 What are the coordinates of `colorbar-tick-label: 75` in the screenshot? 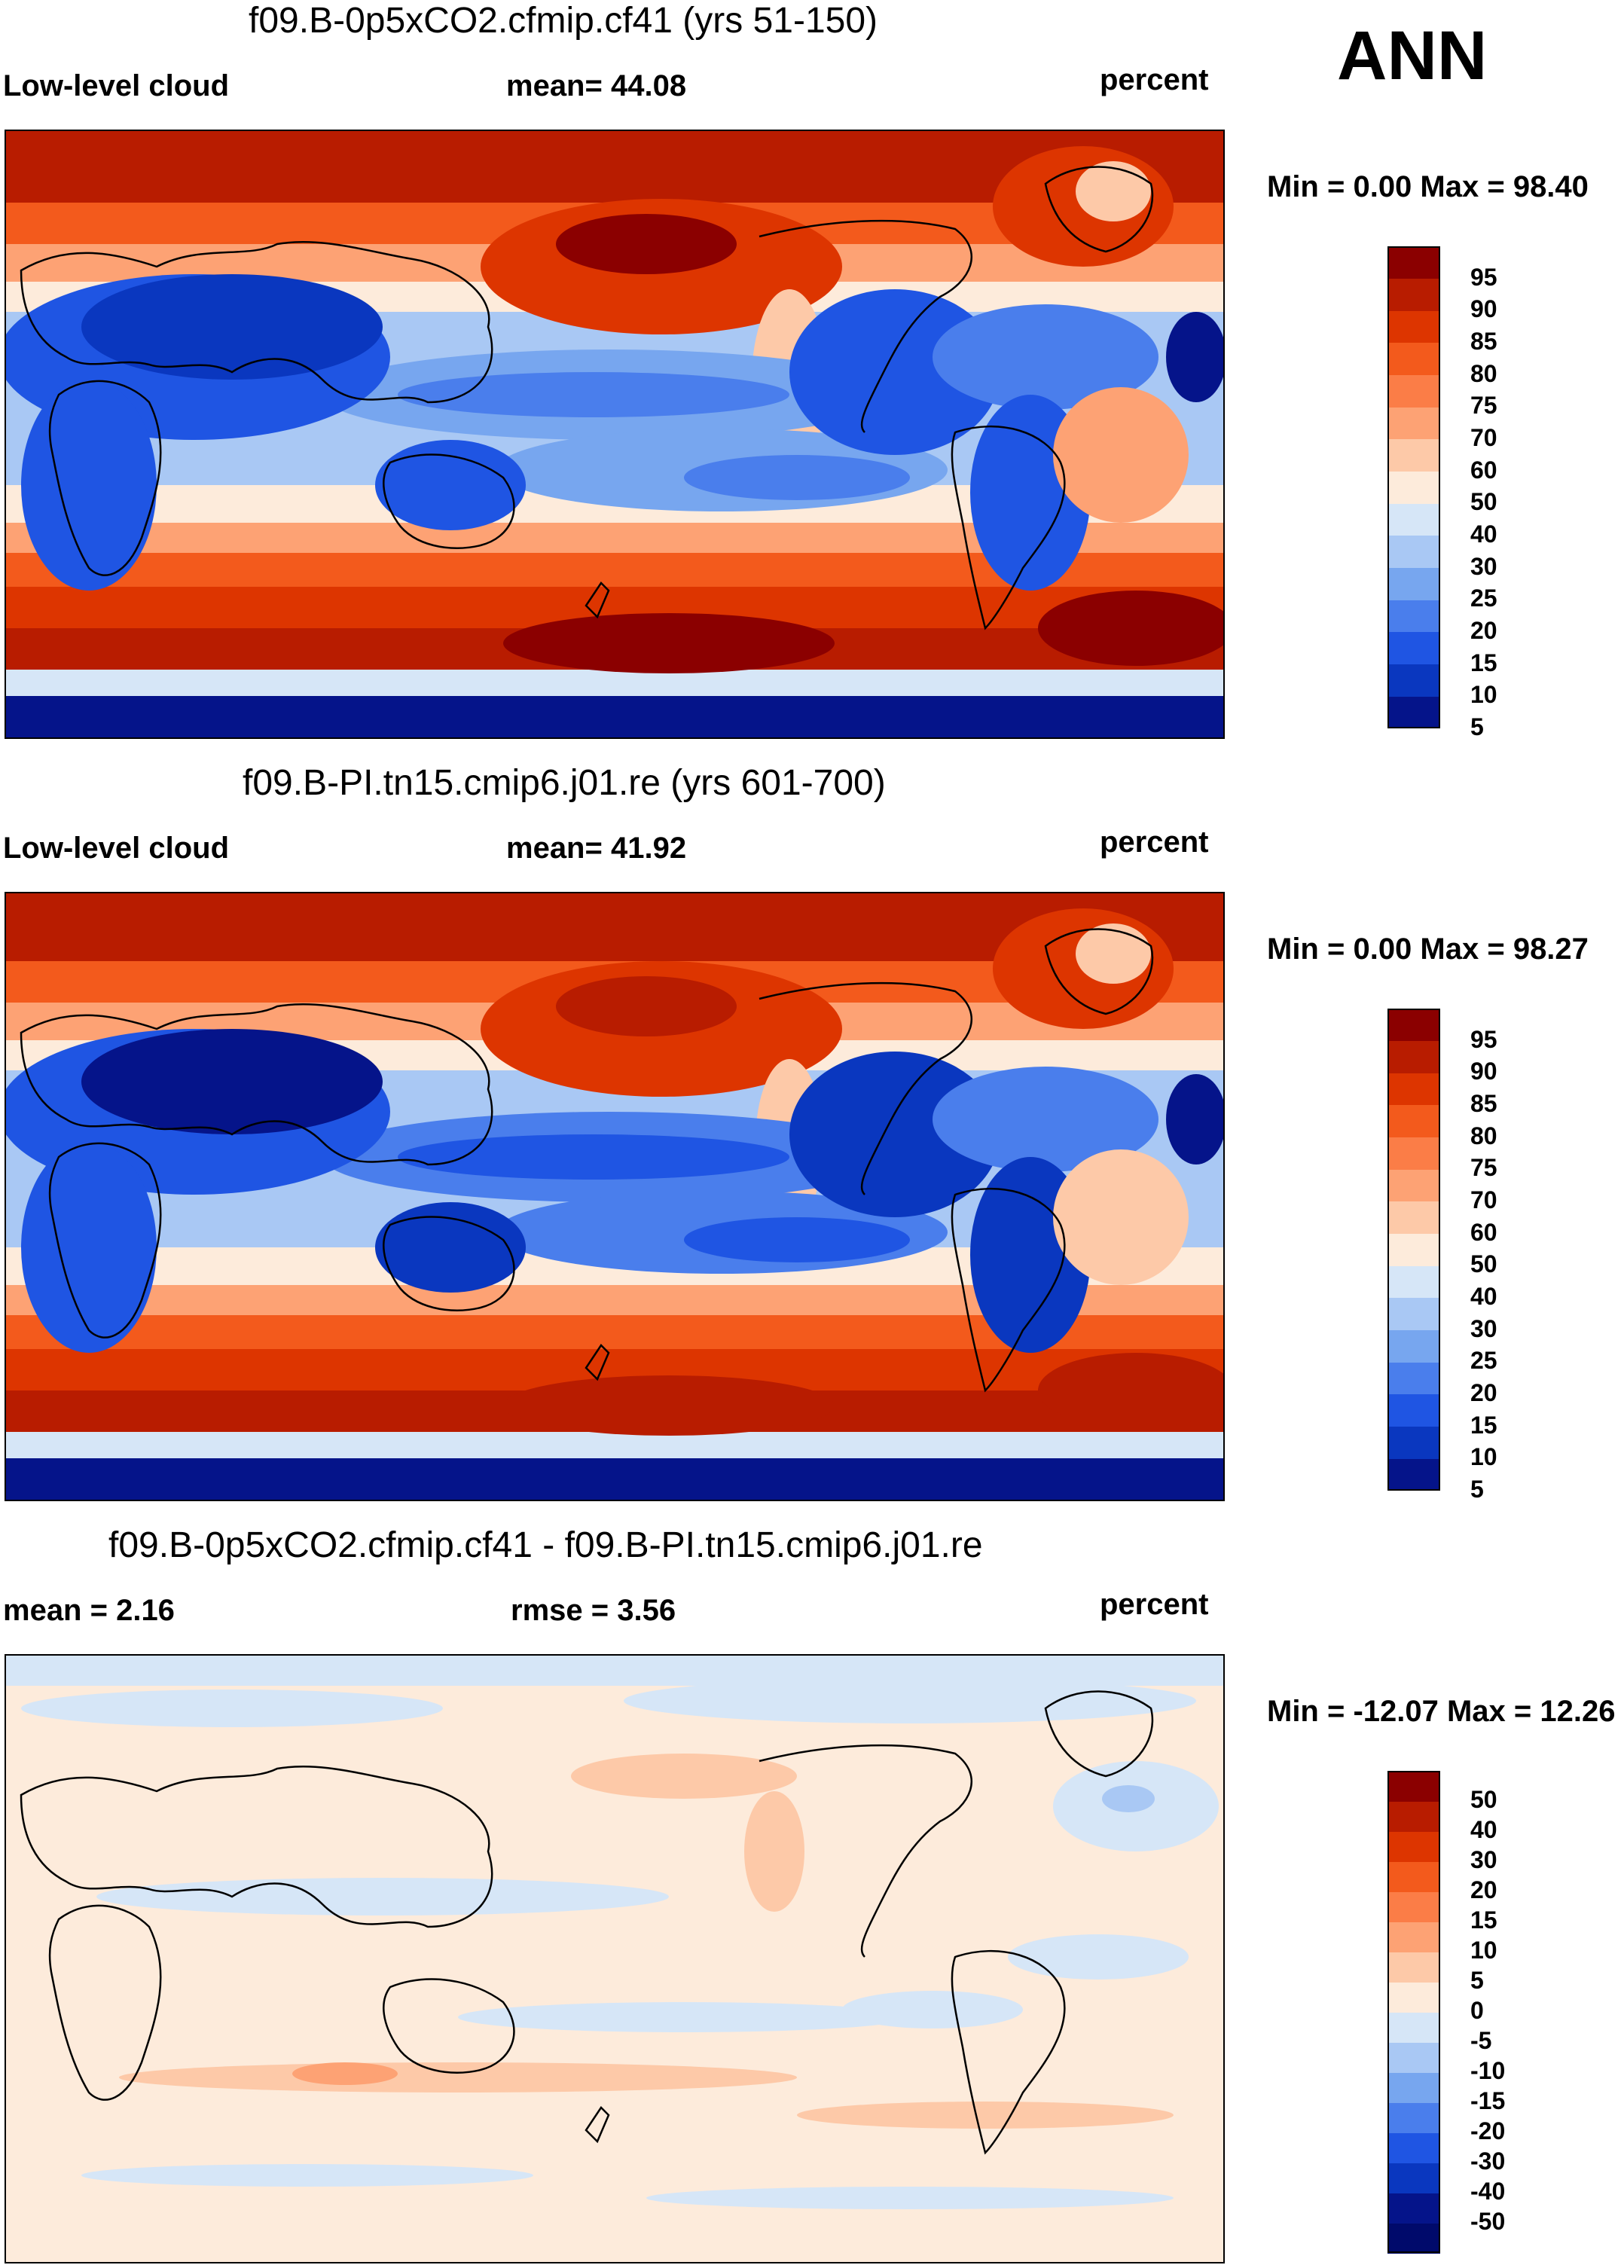 It's located at (1484, 1168).